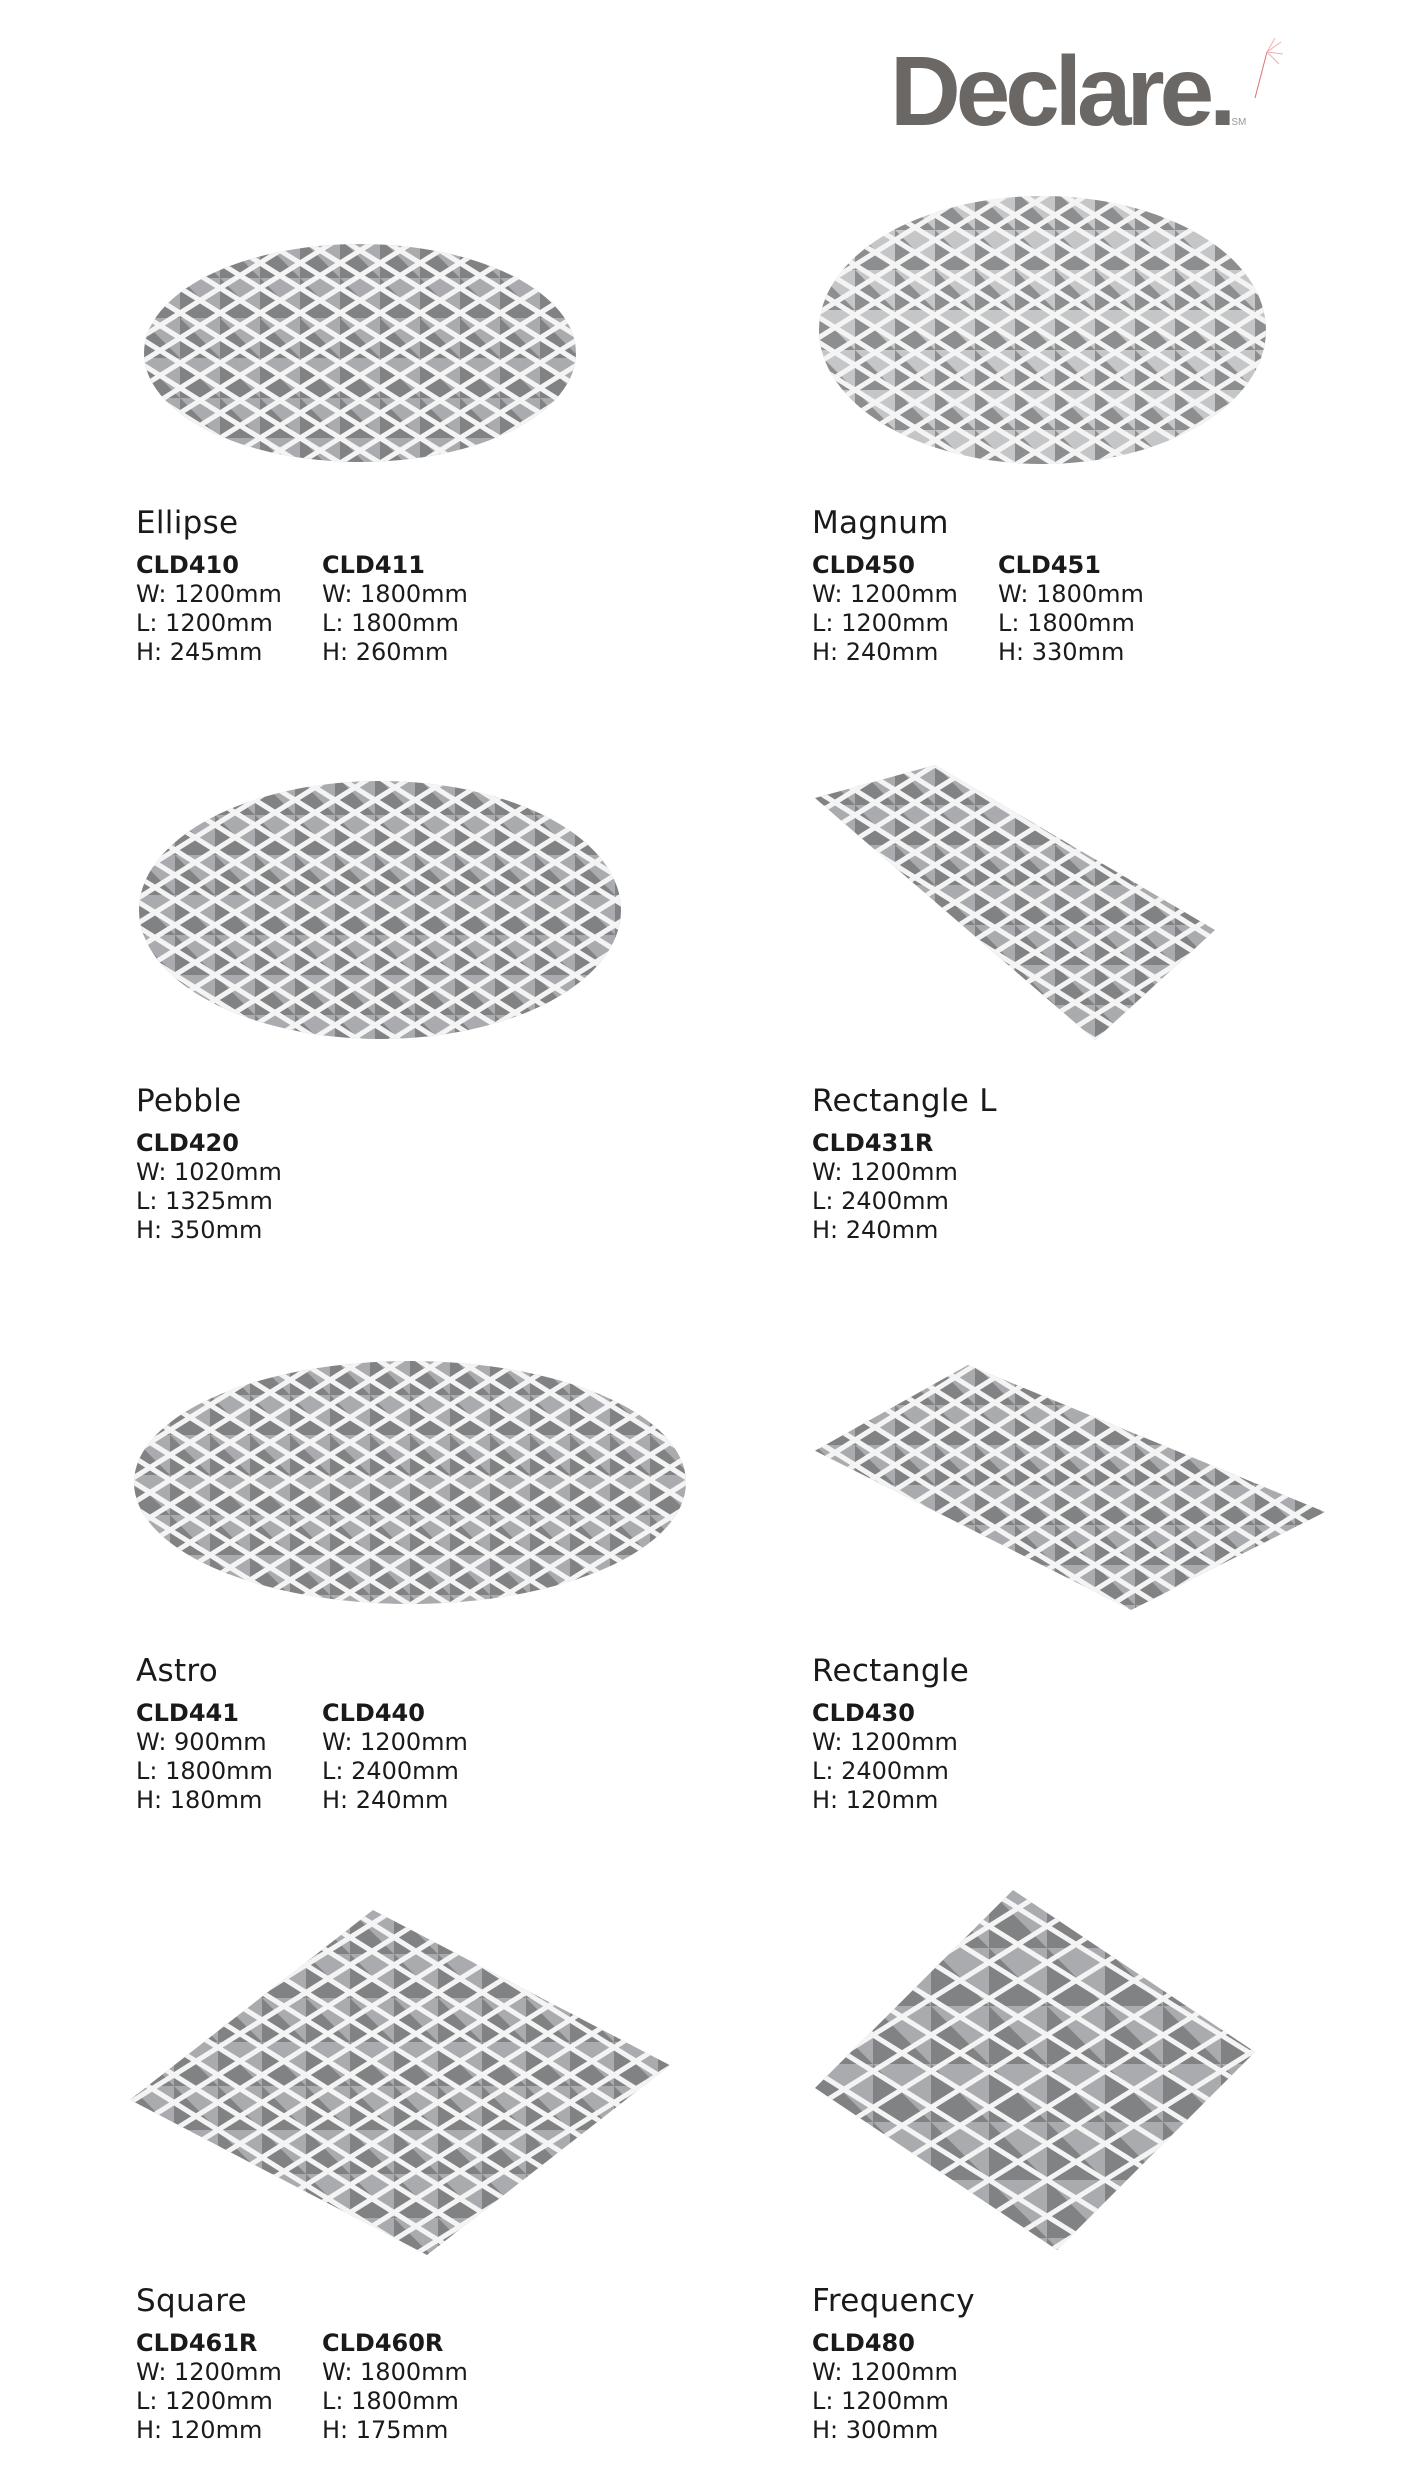  Describe the element at coordinates (1015, 902) in the screenshot. I see `rectangle-l-product-image` at that location.